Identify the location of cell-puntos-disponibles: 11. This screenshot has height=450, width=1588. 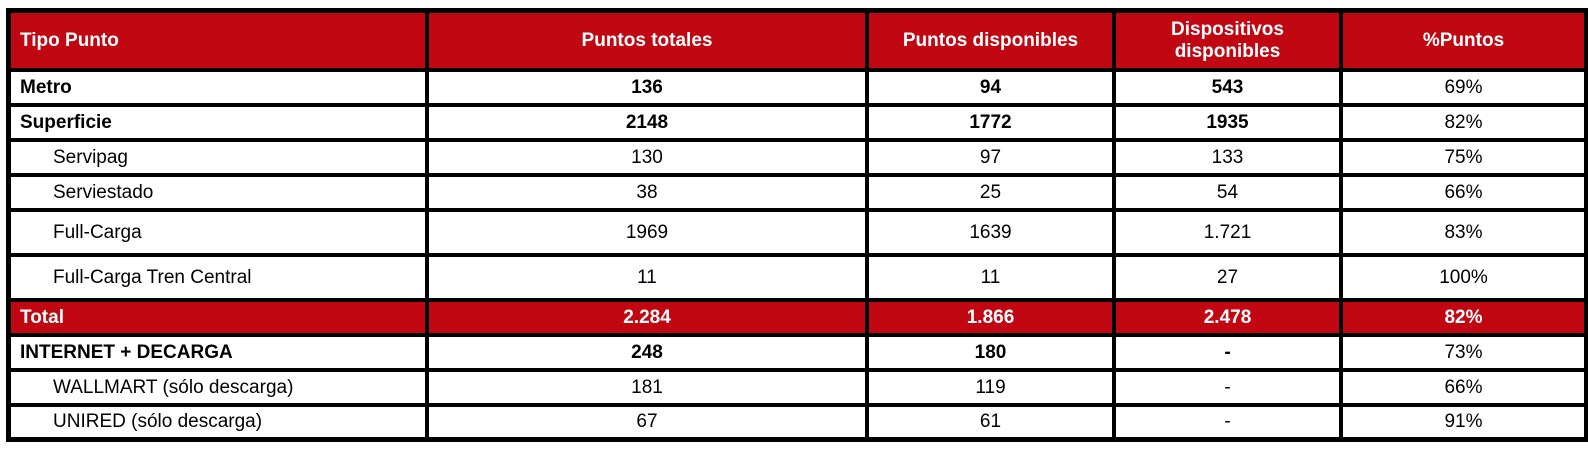
(992, 279).